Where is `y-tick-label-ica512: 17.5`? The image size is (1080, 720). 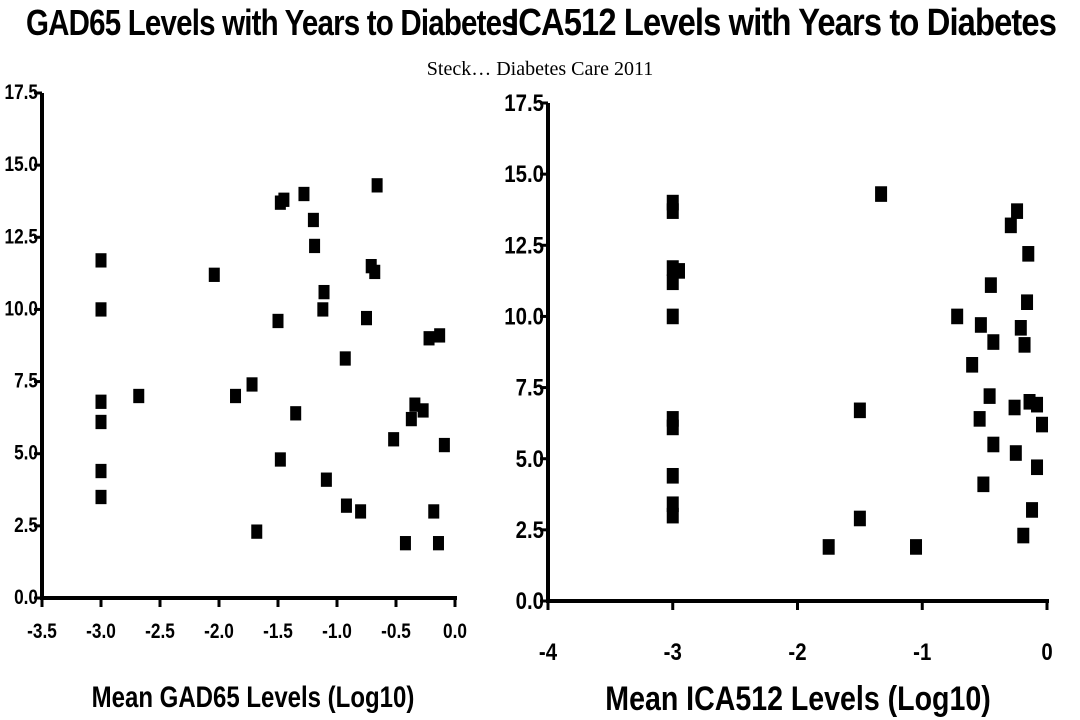
y-tick-label-ica512: 17.5 is located at coordinates (524, 103).